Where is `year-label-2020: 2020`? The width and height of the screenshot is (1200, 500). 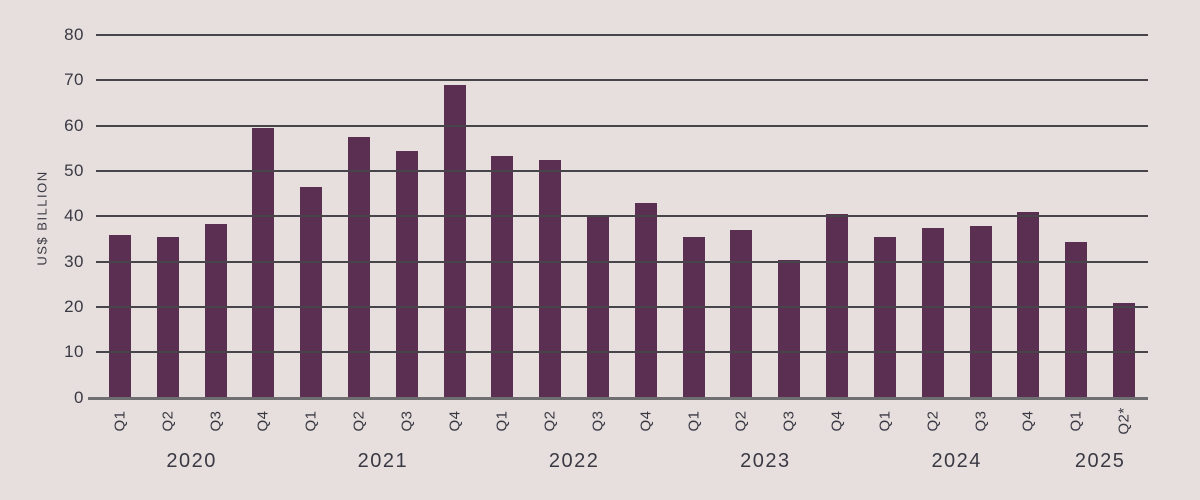
year-label-2020: 2020 is located at coordinates (191, 461).